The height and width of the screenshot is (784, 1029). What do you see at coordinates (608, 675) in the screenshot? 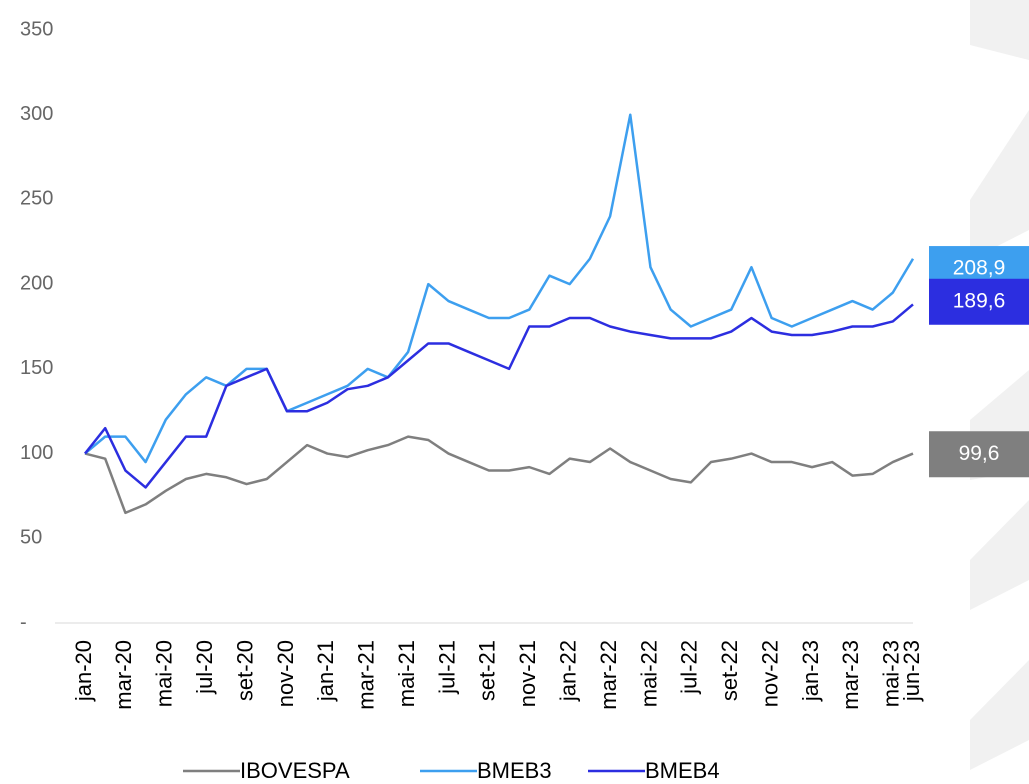
I see `x-tick-label: mar-22` at bounding box center [608, 675].